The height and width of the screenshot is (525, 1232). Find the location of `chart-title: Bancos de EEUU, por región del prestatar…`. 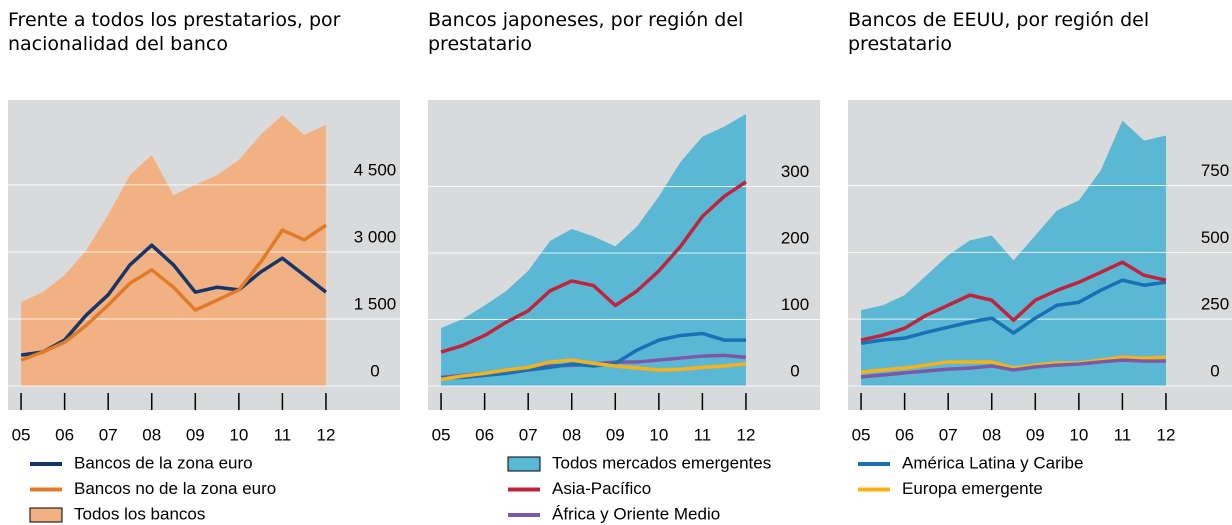

chart-title: Bancos de EEUU, por región del prestatar… is located at coordinates (999, 32).